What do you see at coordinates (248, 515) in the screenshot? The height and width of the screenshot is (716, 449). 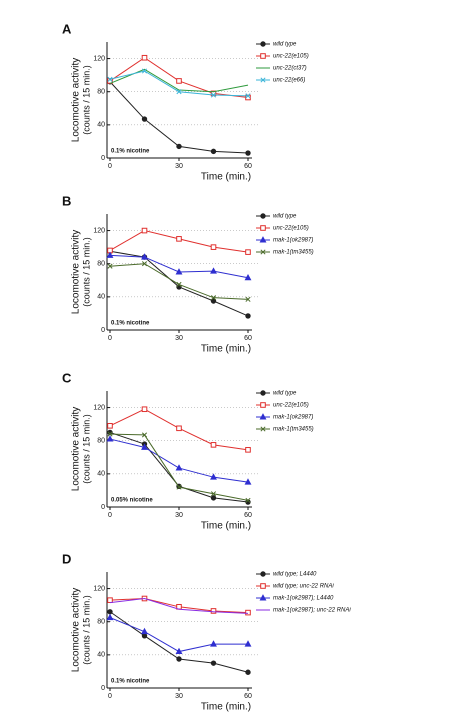 I see `x-tick-label: 60` at bounding box center [248, 515].